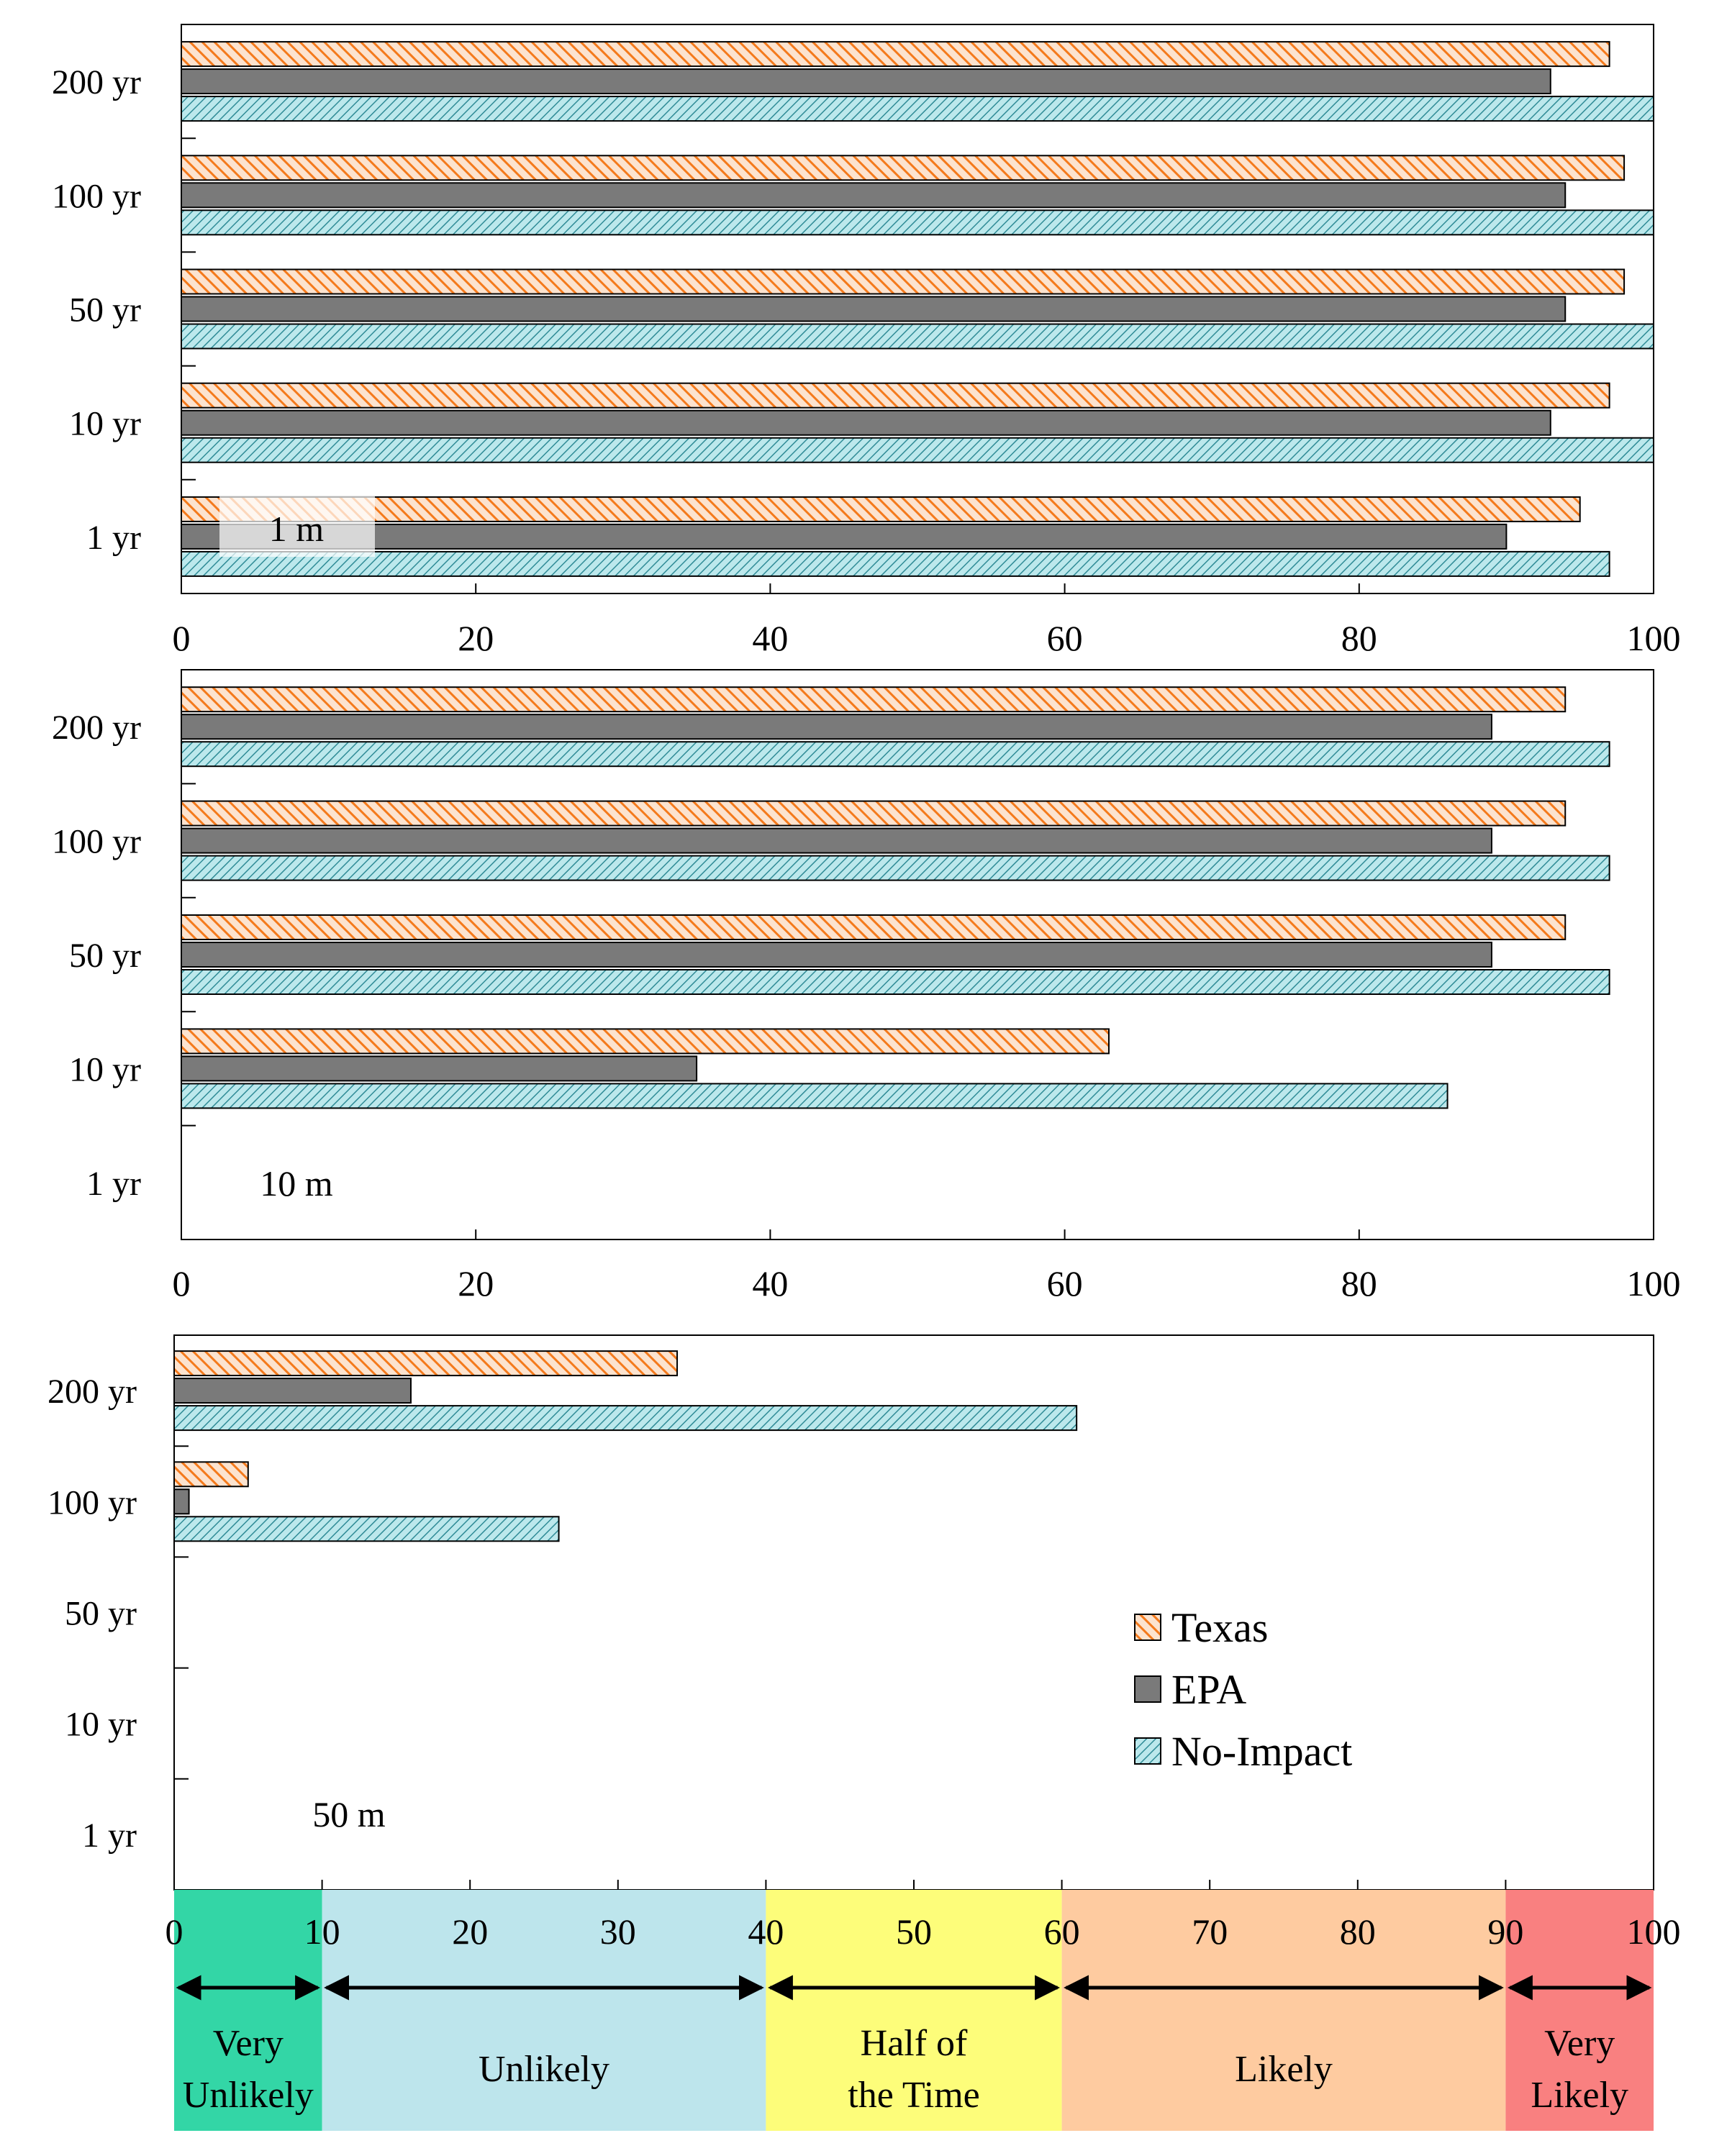 This screenshot has height=2156, width=1709. I want to click on zone-label: Half of, so click(914, 2043).